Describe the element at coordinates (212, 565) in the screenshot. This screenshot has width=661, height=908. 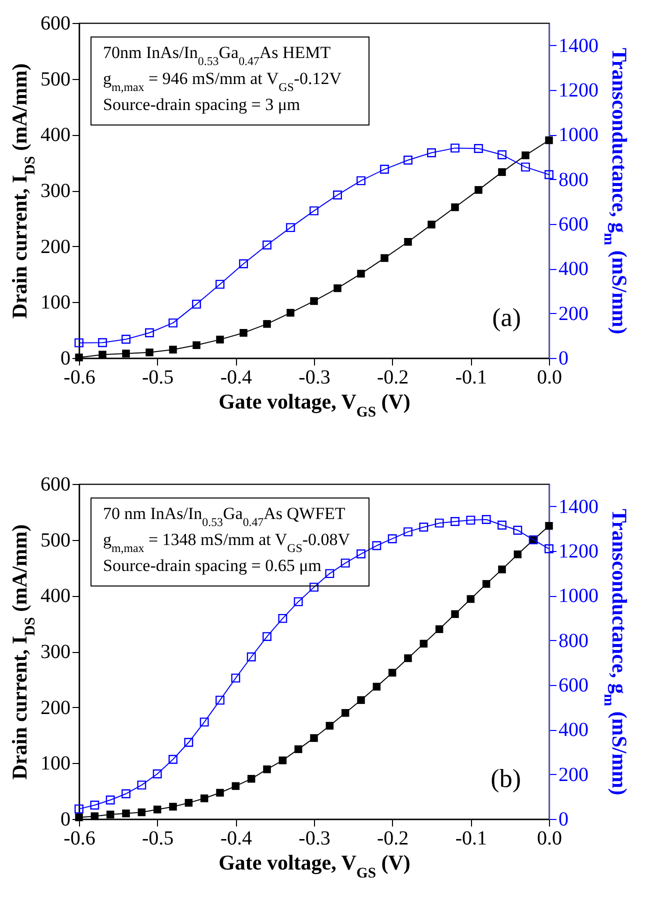
I see `annotation: Source-drain spacing = 0.65 μm` at that location.